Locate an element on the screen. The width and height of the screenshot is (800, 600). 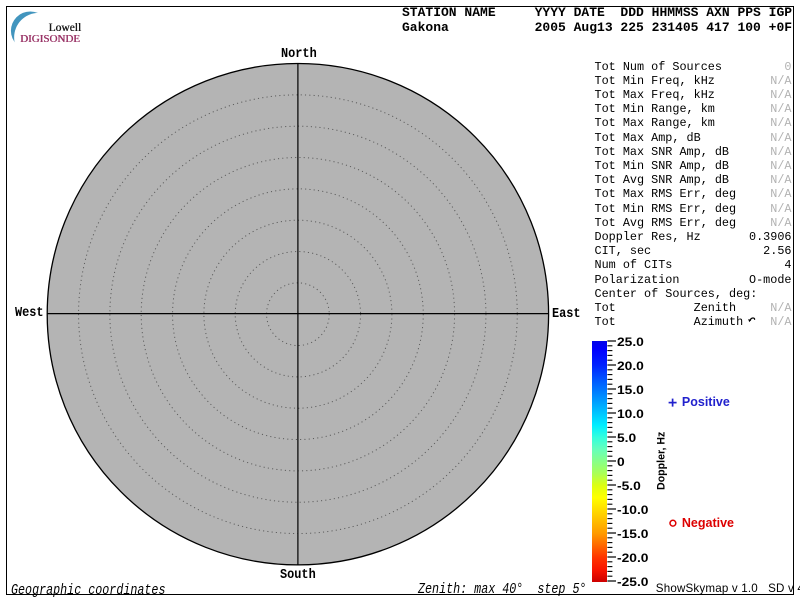
svg-text: Doppler, Hz is located at coordinates (662, 461).